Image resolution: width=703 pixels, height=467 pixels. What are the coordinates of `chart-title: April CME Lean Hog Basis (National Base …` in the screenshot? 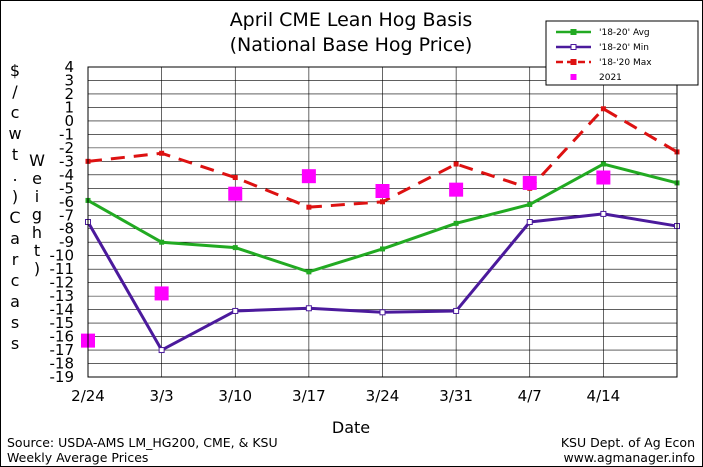 It's located at (351, 32).